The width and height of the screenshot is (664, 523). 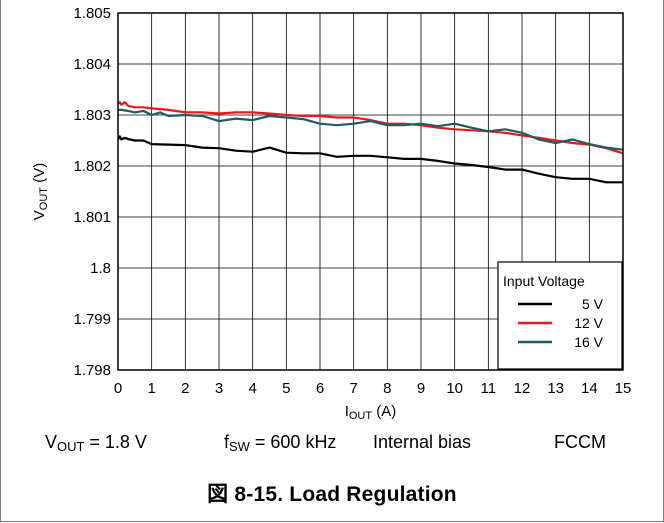 I want to click on figure-caption: 図 8-15. Load Regulation, so click(x=332, y=493).